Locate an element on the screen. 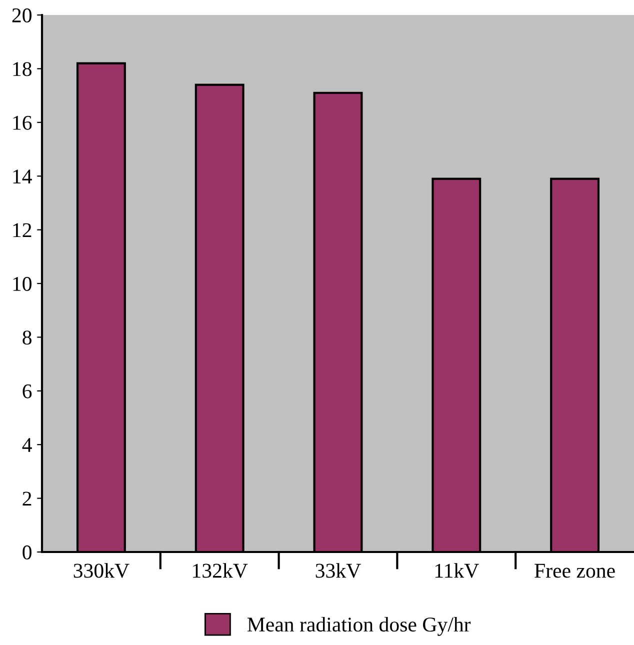  x-tick-label: 330kV is located at coordinates (102, 570).